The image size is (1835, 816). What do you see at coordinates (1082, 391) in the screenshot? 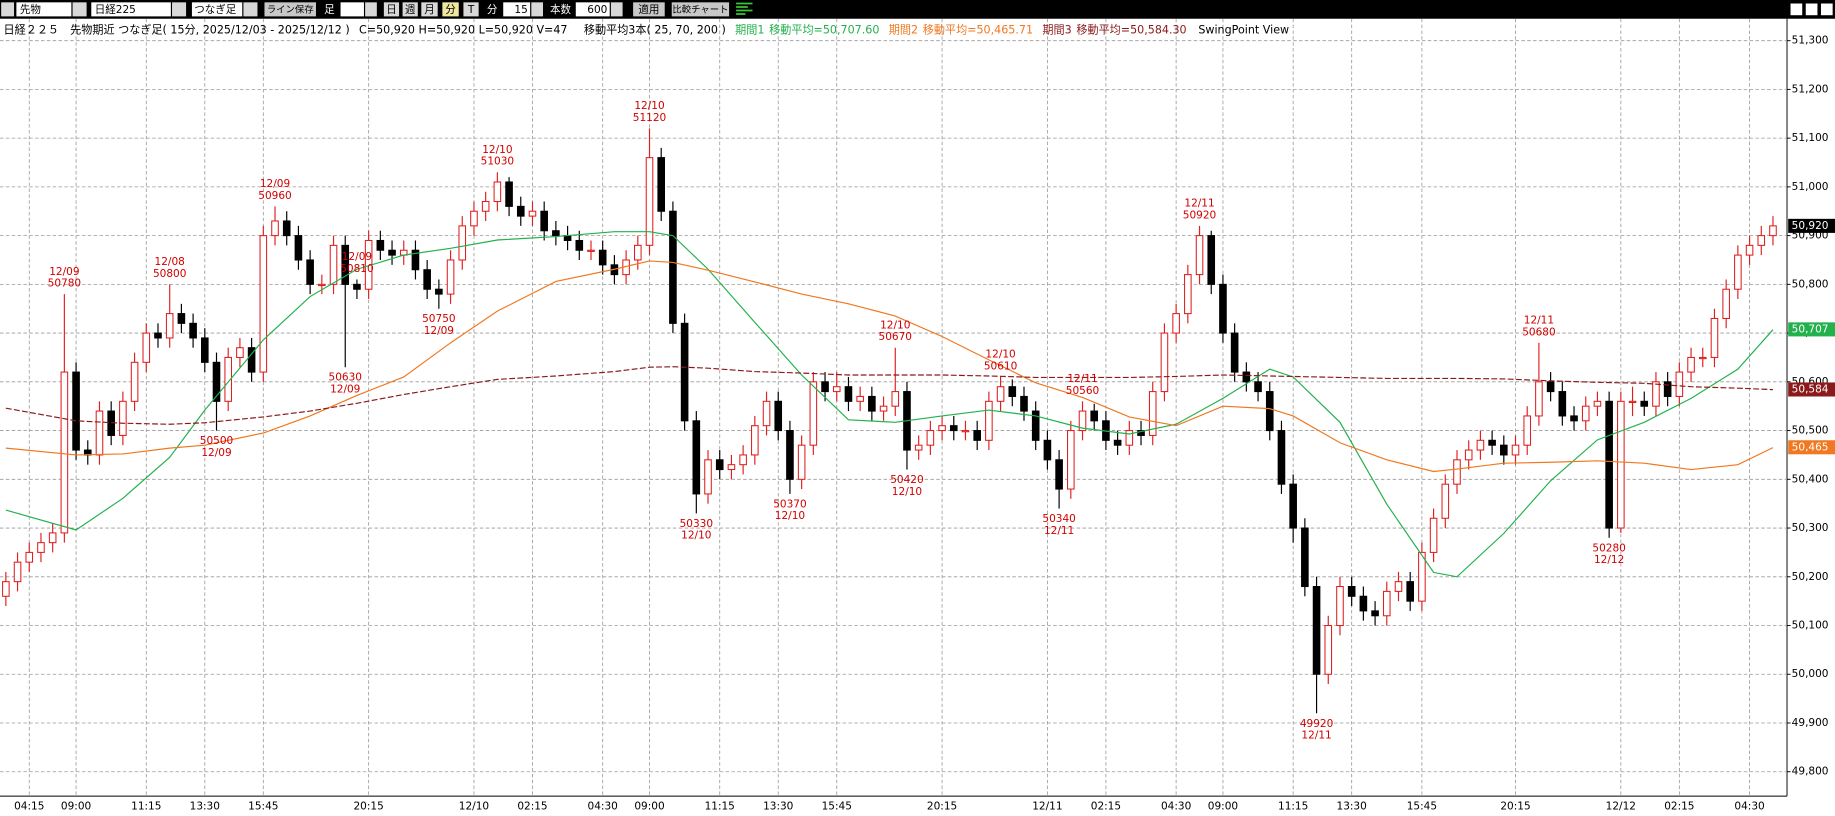
I see `swing-price: 50560` at bounding box center [1082, 391].